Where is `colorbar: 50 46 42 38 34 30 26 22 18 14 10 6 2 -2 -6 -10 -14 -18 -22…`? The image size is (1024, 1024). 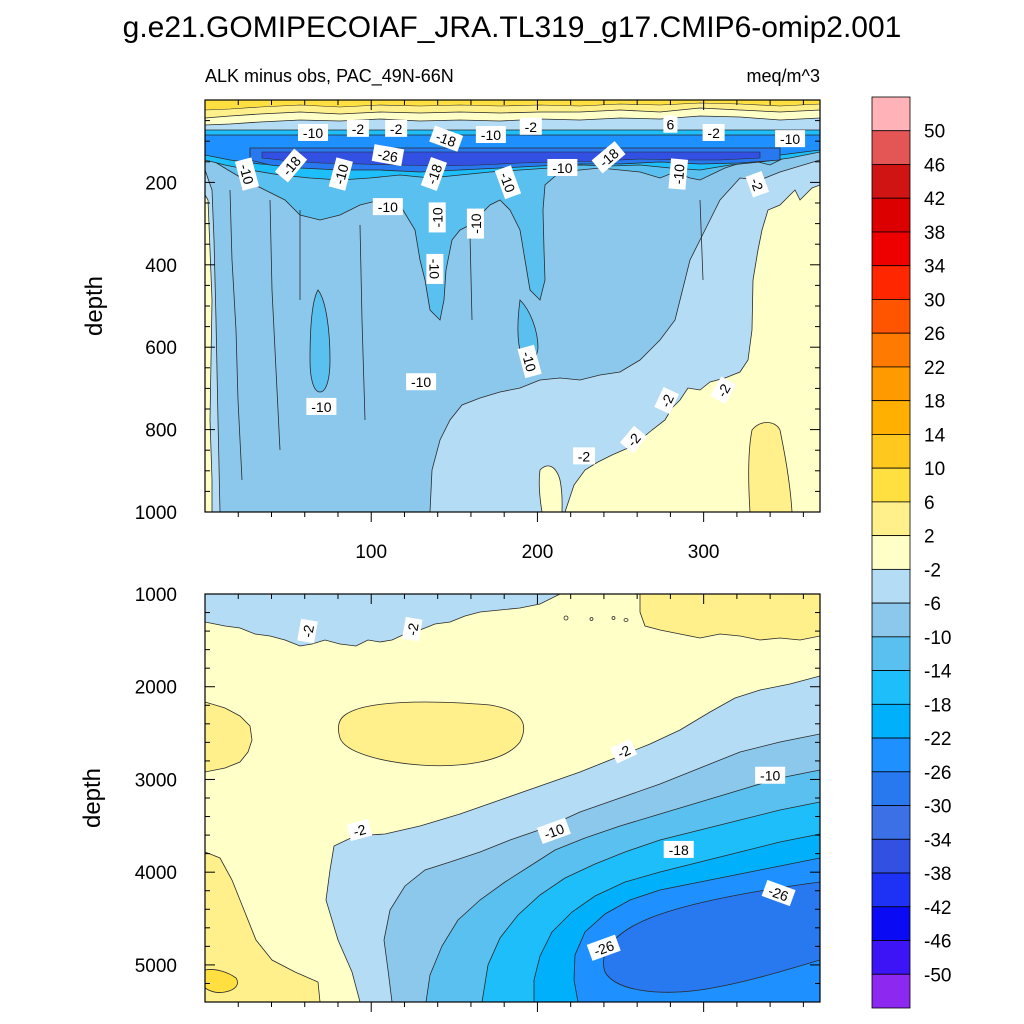
colorbar: 50 46 42 38 34 30 26 22 18 14 10 6 2 -2 -6 -10 -14 -18 -22… is located at coordinates (911, 552).